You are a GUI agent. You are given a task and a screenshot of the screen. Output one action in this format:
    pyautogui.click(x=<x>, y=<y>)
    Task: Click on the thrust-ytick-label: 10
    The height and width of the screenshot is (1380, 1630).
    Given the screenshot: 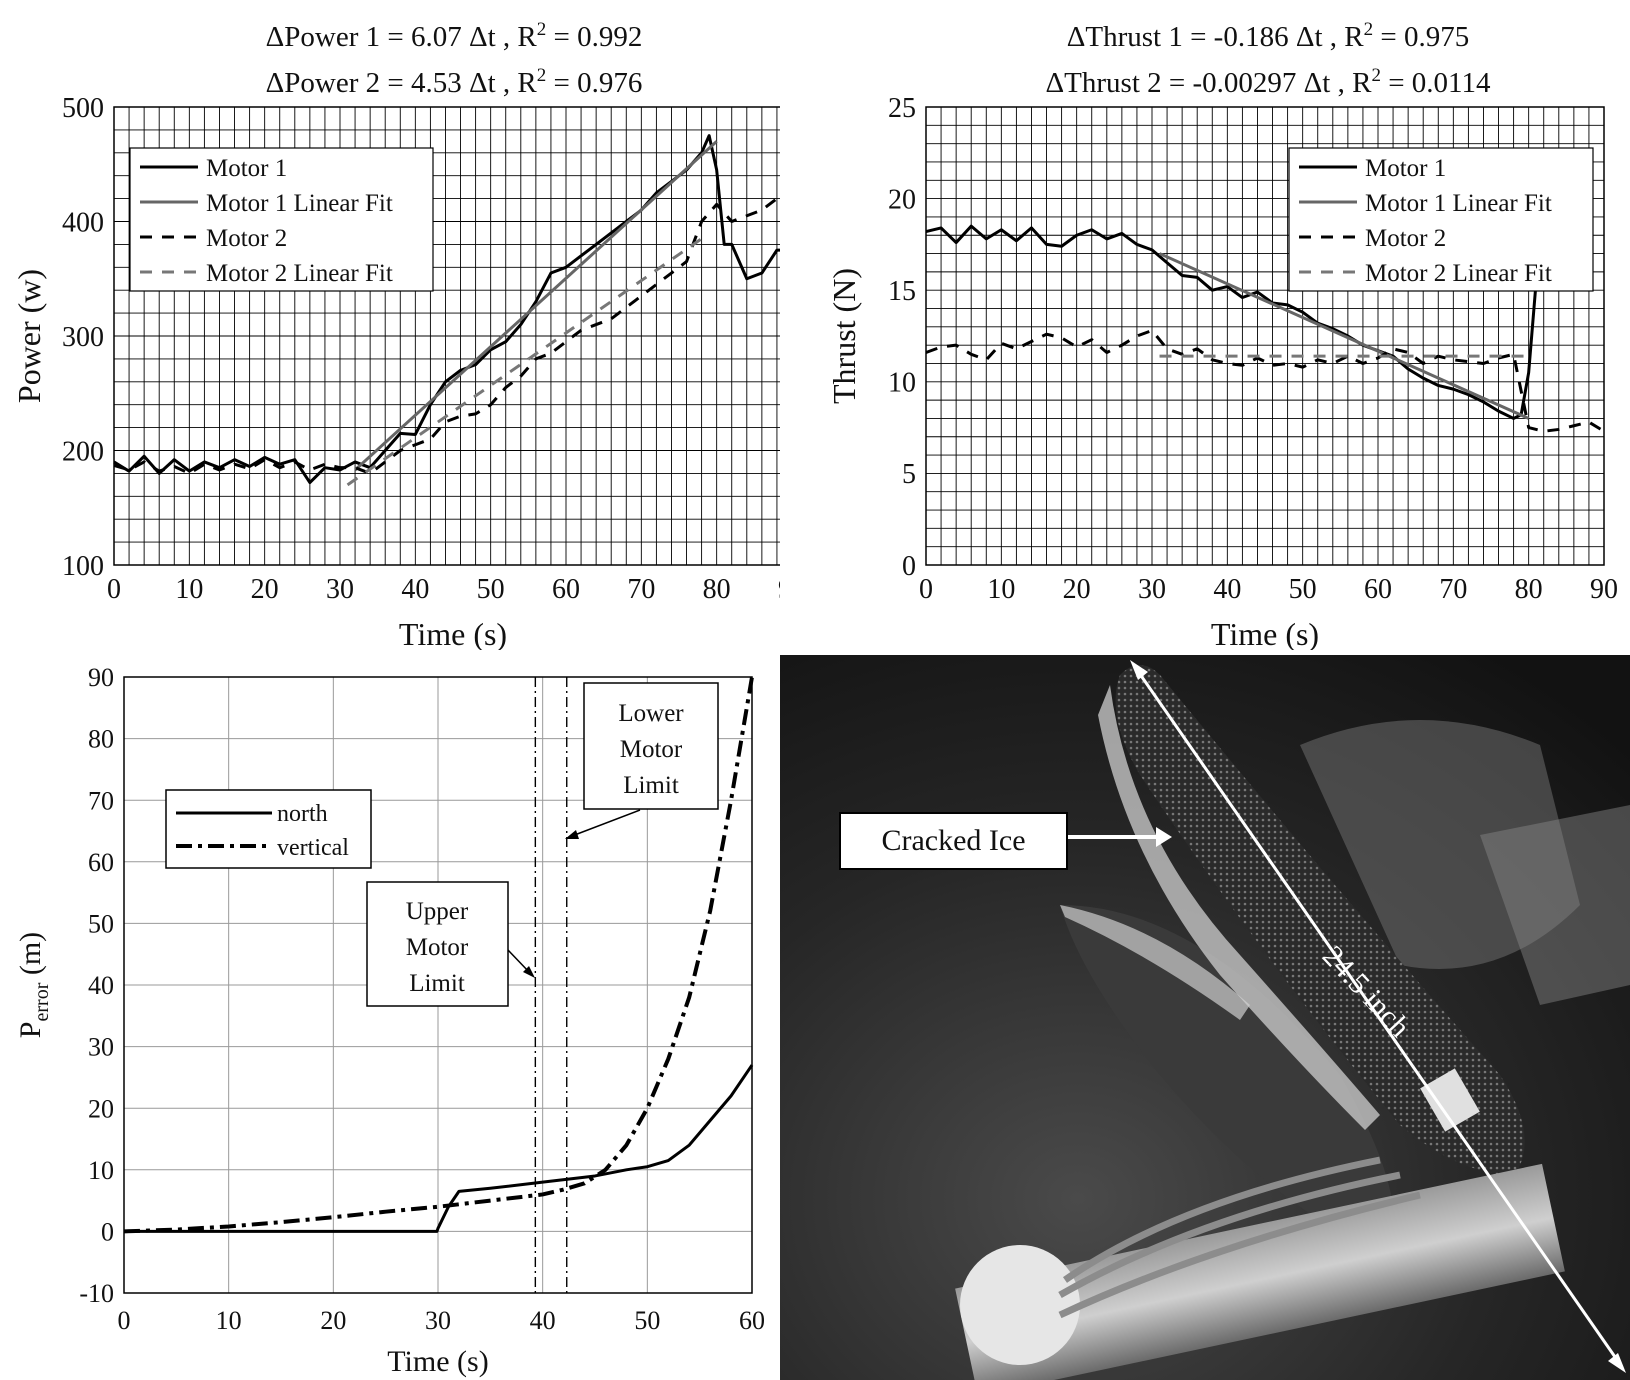 What is the action you would take?
    pyautogui.click(x=902, y=383)
    